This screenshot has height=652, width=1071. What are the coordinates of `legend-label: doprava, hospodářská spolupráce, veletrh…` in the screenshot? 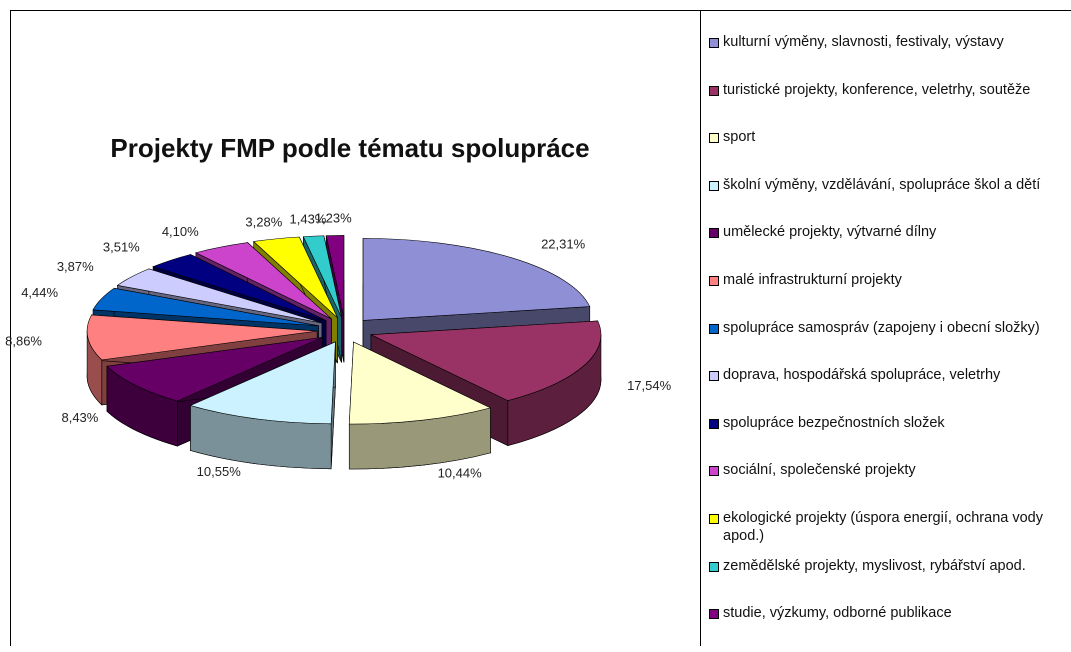 It's located at (861, 375).